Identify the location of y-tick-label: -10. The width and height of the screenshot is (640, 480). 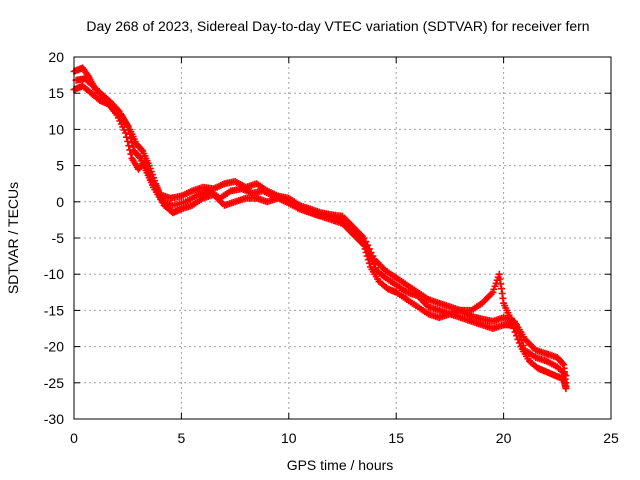
(54, 274).